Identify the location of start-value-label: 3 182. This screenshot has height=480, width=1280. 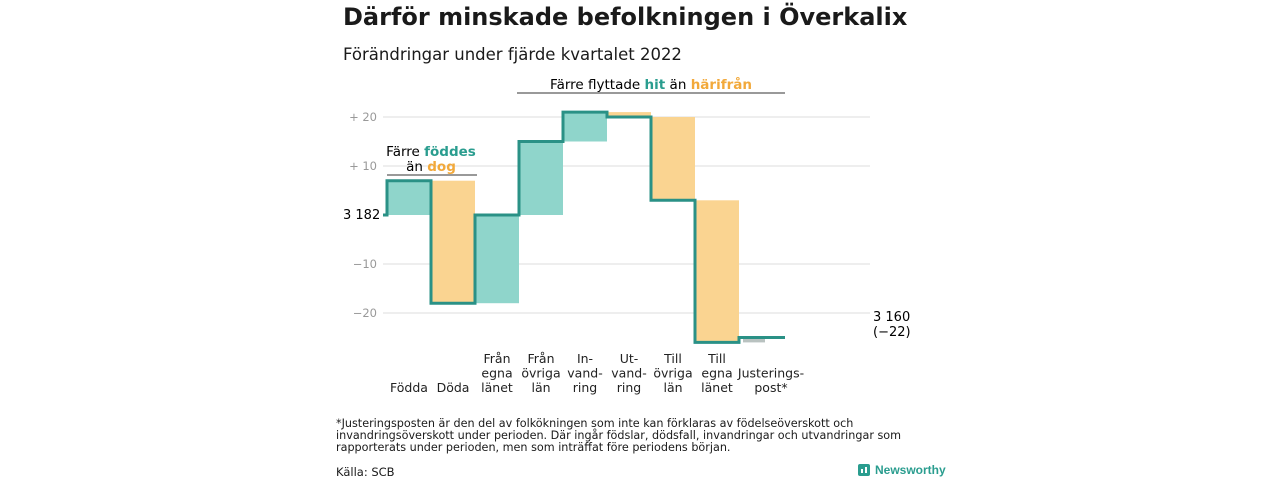
(361, 215).